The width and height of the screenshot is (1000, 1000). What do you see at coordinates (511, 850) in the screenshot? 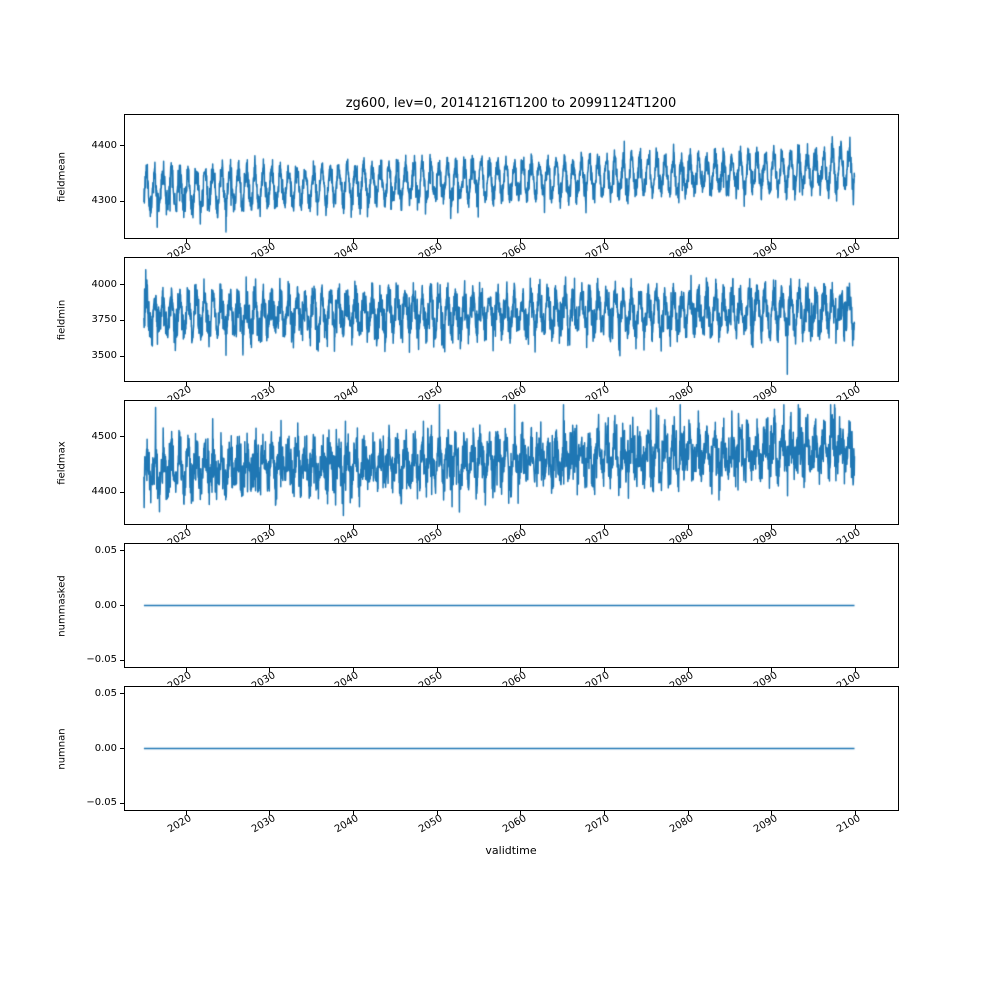
I see `x-axis-label: validtime` at bounding box center [511, 850].